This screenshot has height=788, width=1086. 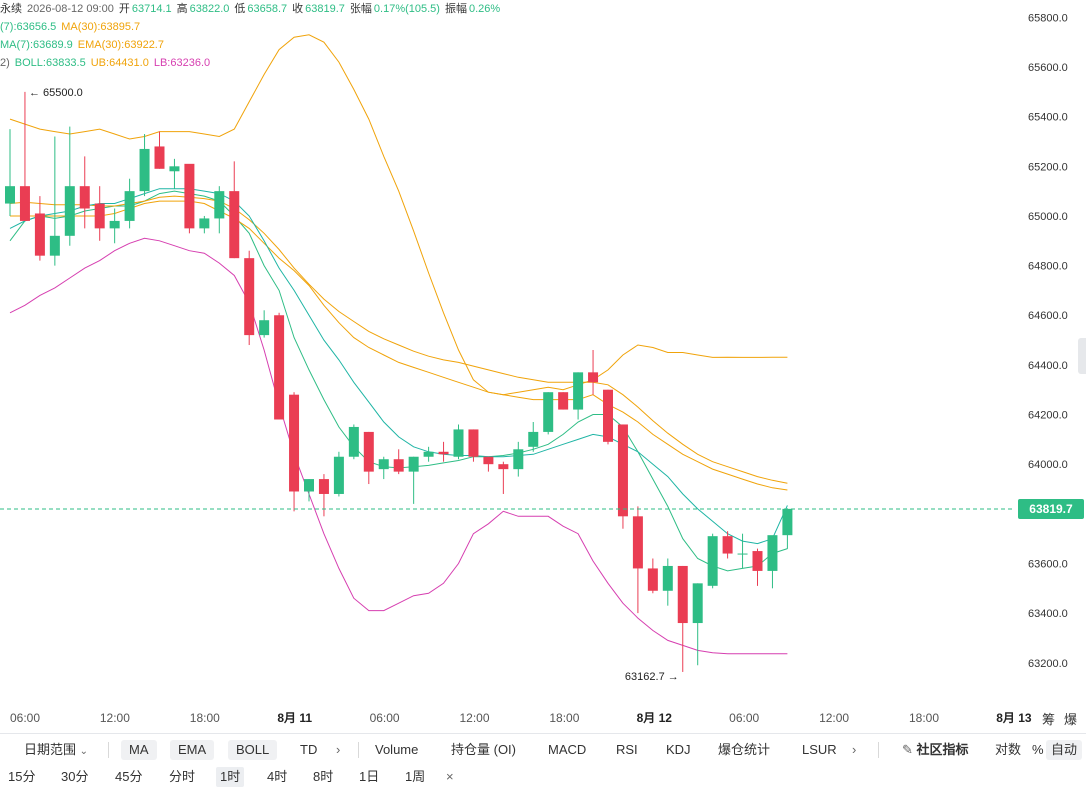 I want to click on macd-indicator: MACD, so click(x=567, y=749).